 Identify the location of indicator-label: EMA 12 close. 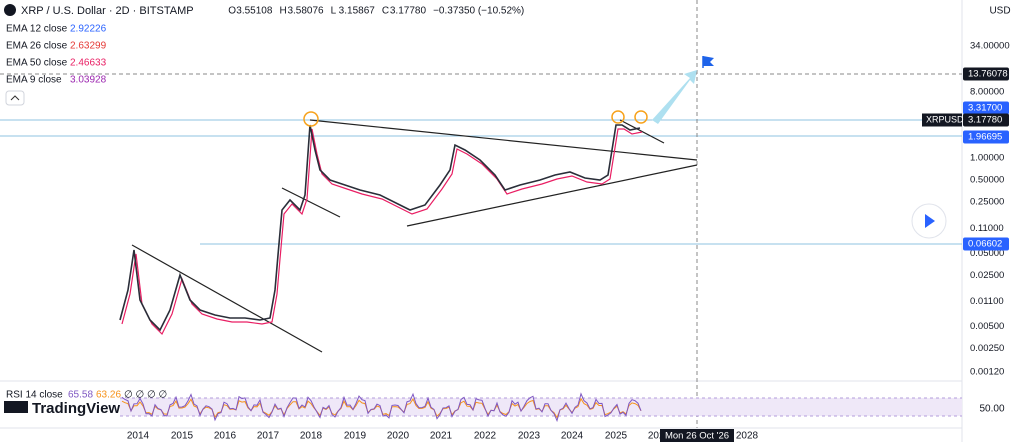
(37, 29).